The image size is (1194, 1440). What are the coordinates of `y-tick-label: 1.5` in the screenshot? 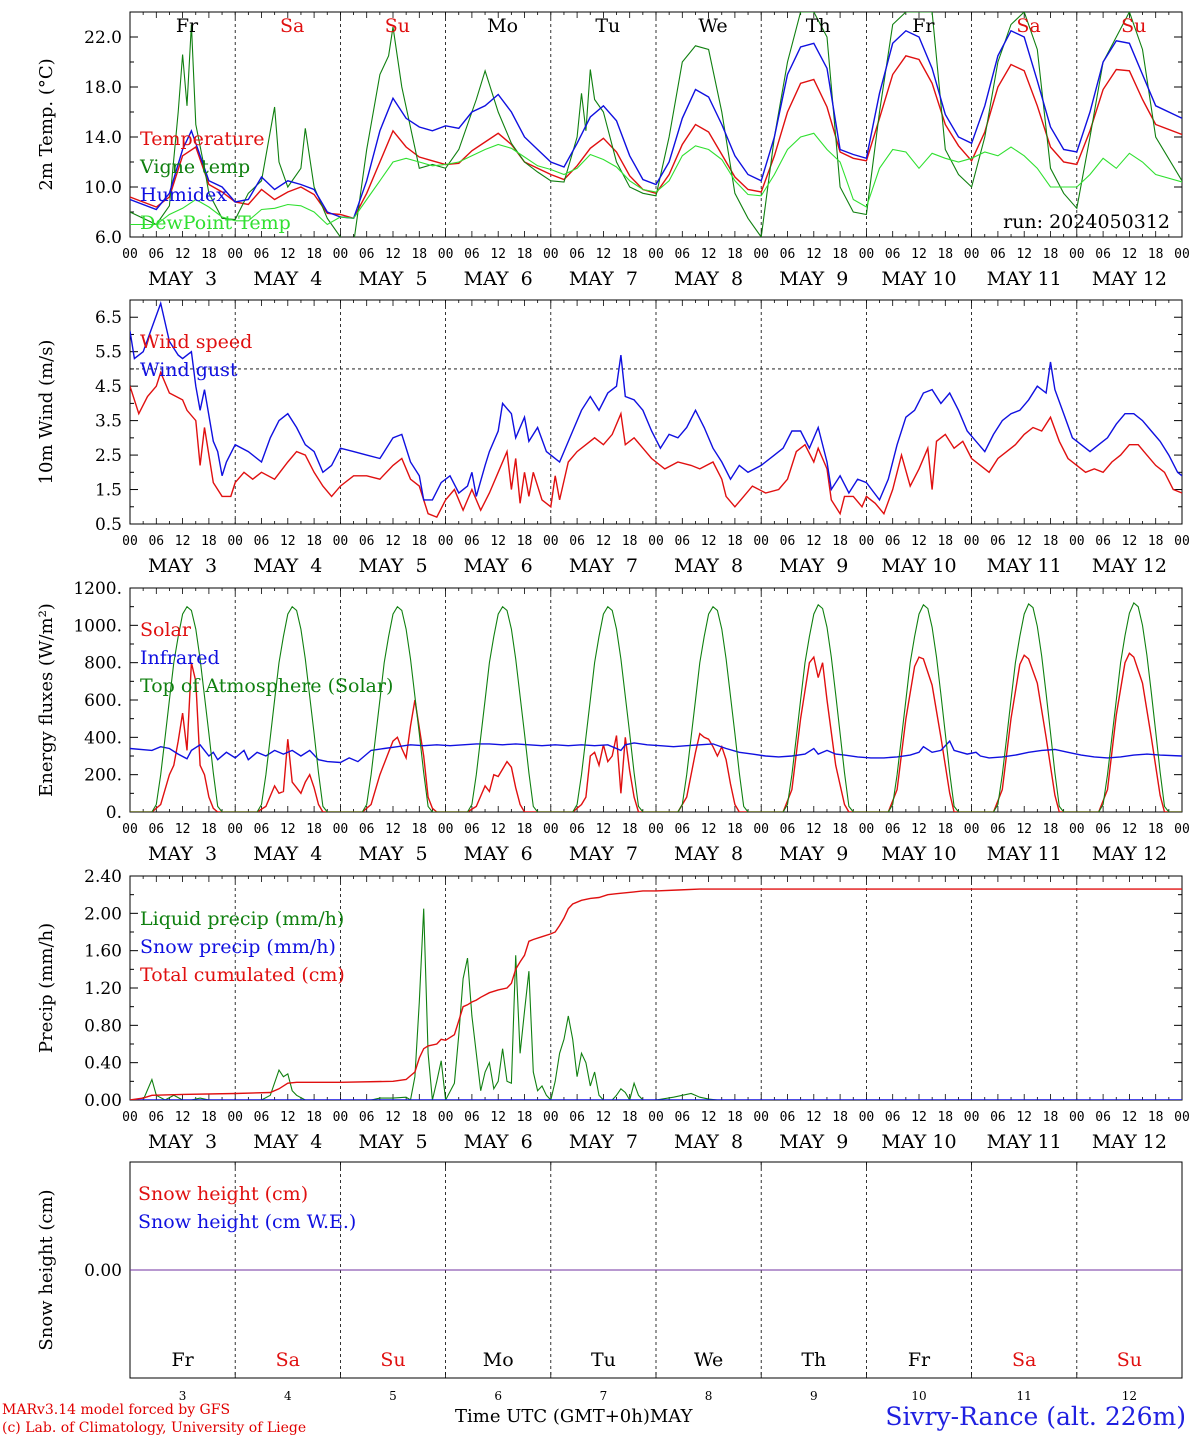 It's located at (108, 491).